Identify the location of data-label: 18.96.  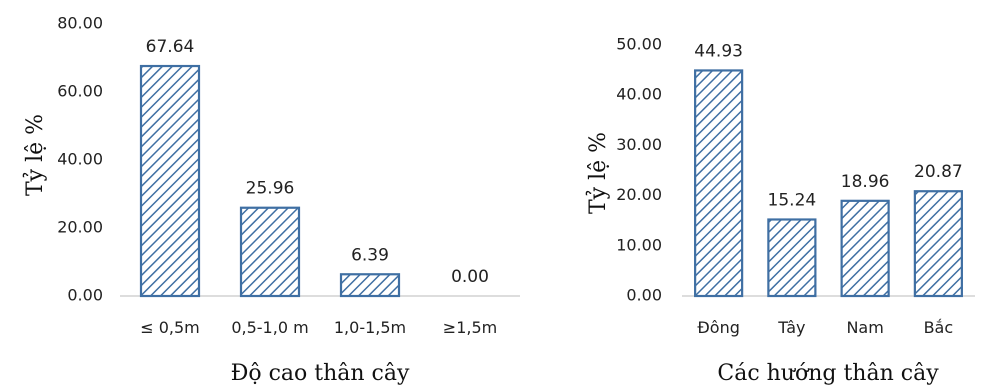
(865, 182).